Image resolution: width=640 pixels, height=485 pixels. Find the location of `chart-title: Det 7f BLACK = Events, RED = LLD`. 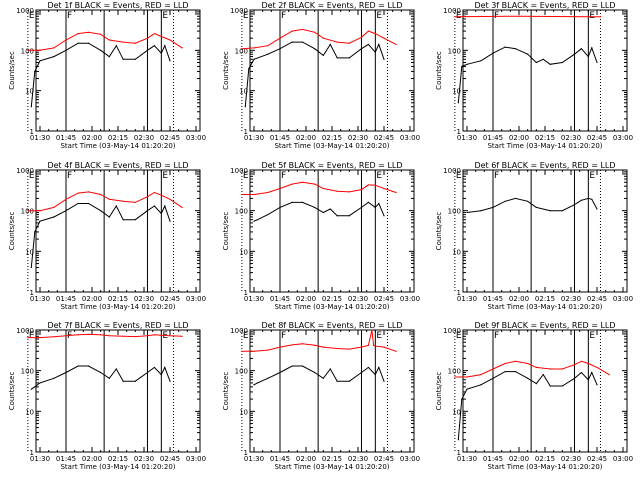

chart-title: Det 7f BLACK = Events, RED = LLD is located at coordinates (117, 325).